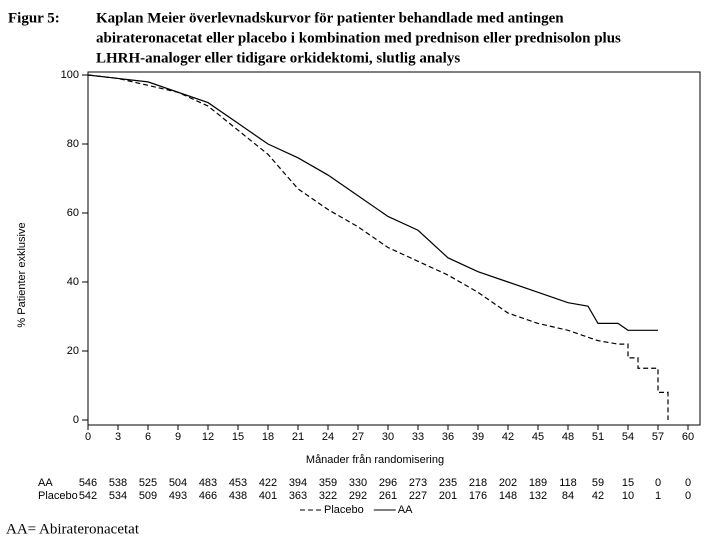 The width and height of the screenshot is (723, 546). What do you see at coordinates (45, 483) in the screenshot?
I see `risk-row-label: AA` at bounding box center [45, 483].